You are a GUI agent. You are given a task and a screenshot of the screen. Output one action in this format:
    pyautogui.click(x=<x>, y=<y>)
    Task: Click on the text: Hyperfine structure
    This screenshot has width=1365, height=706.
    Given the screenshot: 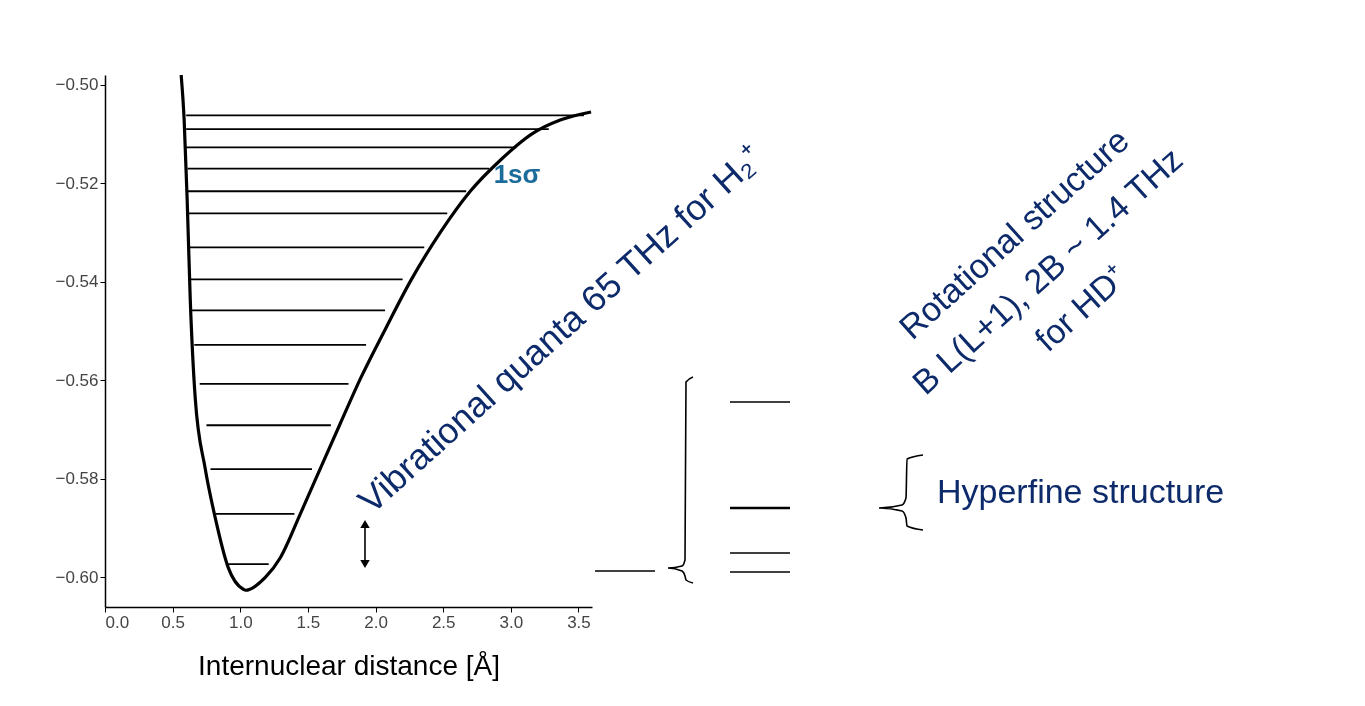 What is the action you would take?
    pyautogui.click(x=1081, y=491)
    